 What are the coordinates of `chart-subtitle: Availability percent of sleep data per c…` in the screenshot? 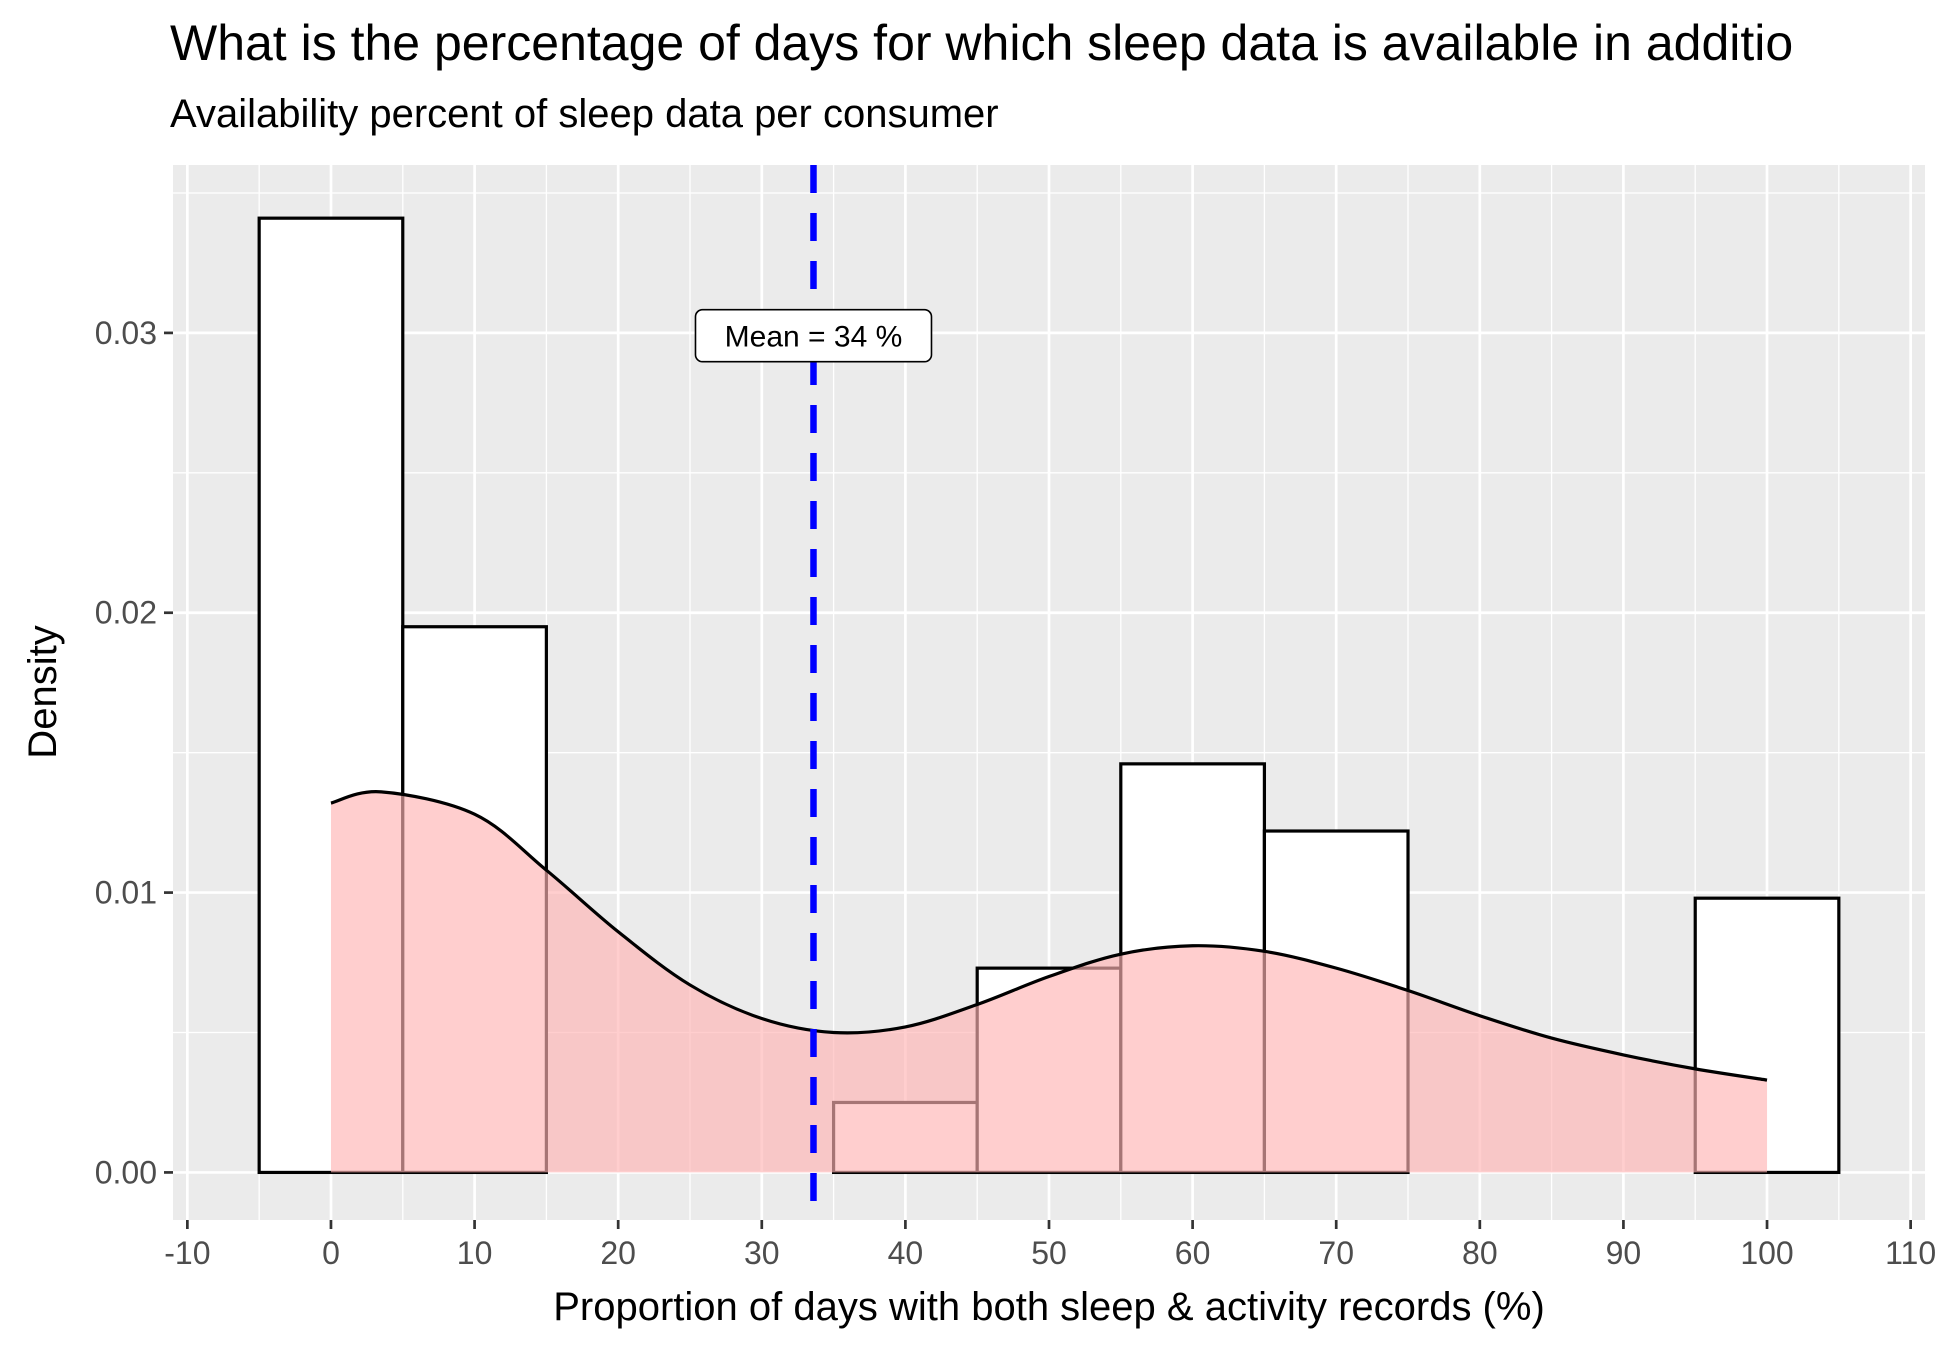 It's located at (584, 114).